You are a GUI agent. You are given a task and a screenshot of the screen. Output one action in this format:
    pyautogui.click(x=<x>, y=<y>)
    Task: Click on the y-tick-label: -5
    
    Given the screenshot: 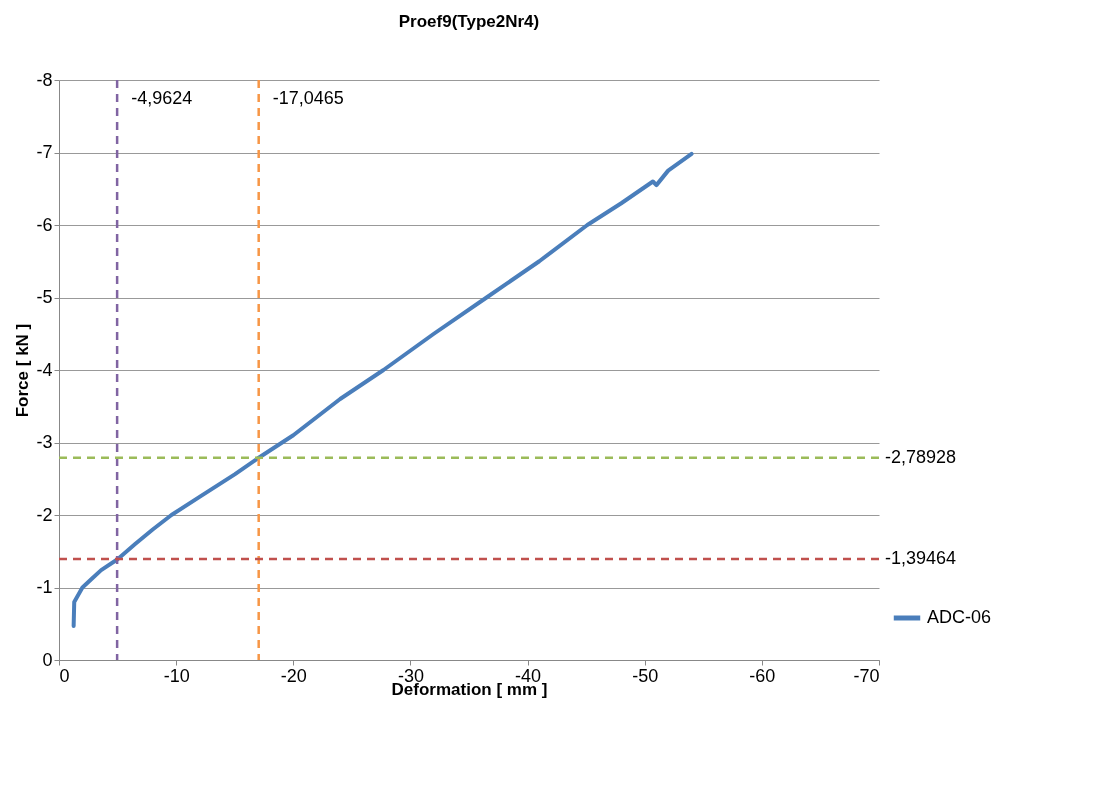 What is the action you would take?
    pyautogui.click(x=44, y=297)
    